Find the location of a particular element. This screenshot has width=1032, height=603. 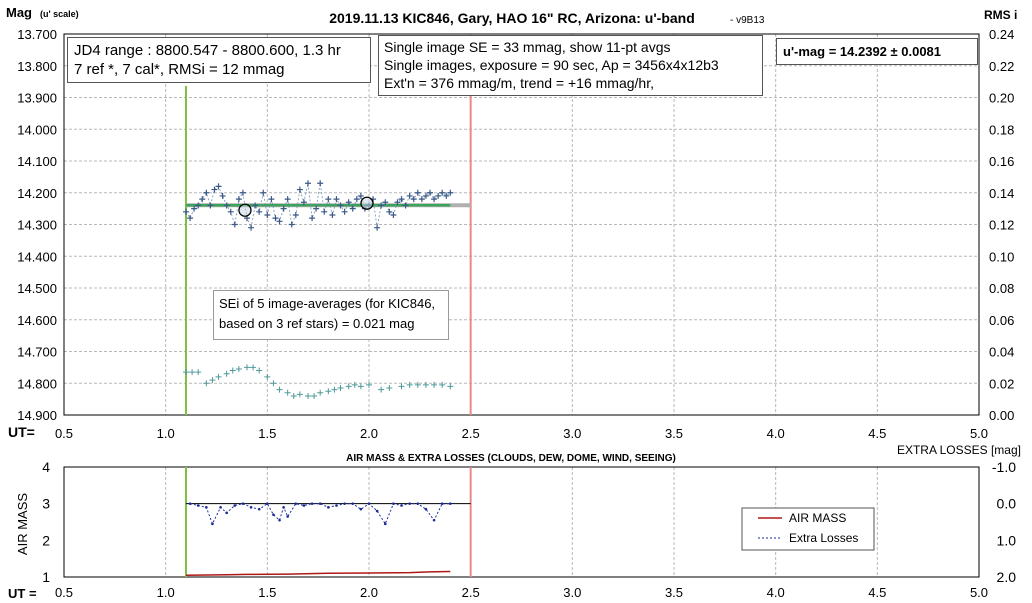

y-right-tick-label: 0.04 is located at coordinates (1001, 352).